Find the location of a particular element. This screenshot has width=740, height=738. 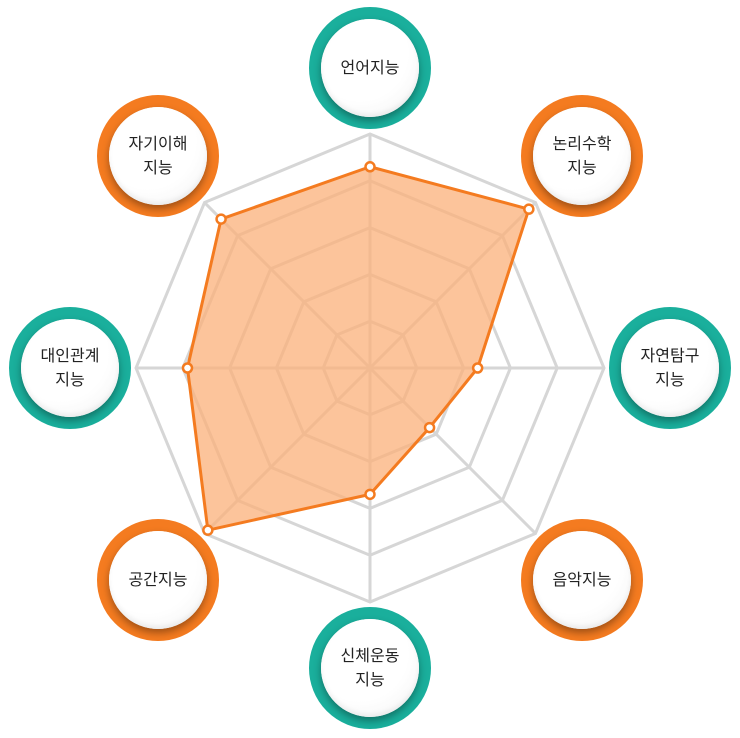

axis-node: 신체운동 지능 is located at coordinates (370, 668).